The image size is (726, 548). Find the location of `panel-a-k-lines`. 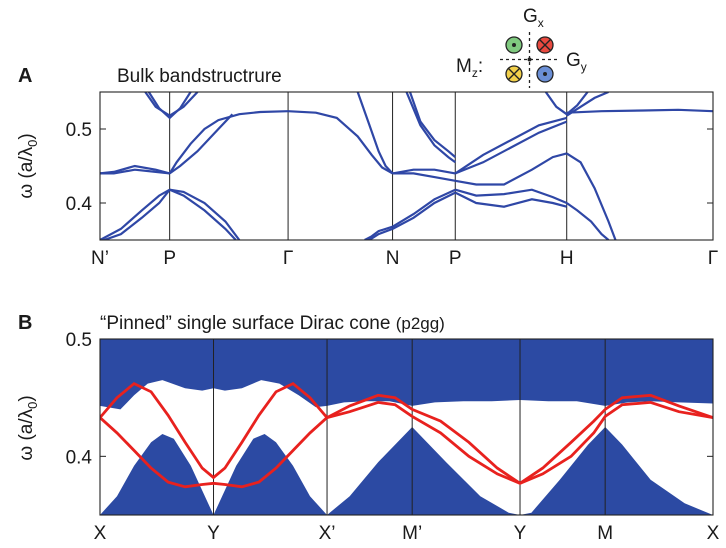

panel-a-k-lines is located at coordinates (368, 166).